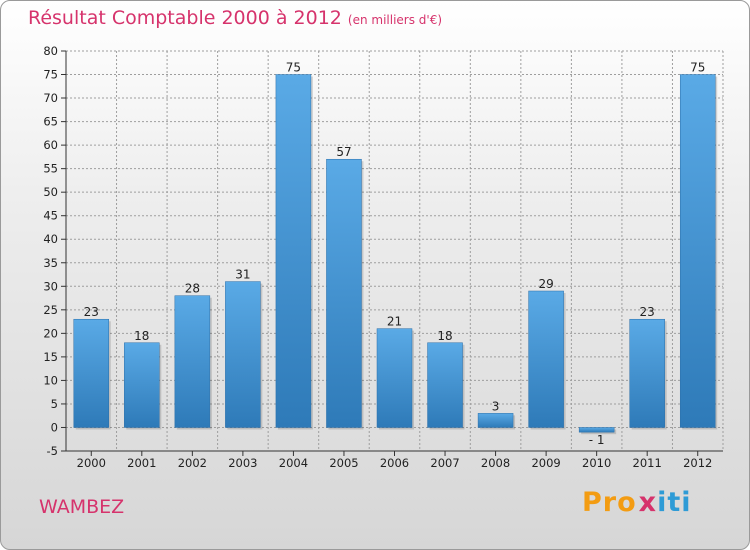 This screenshot has height=550, width=750. What do you see at coordinates (54, 404) in the screenshot?
I see `y-tick-label: 5` at bounding box center [54, 404].